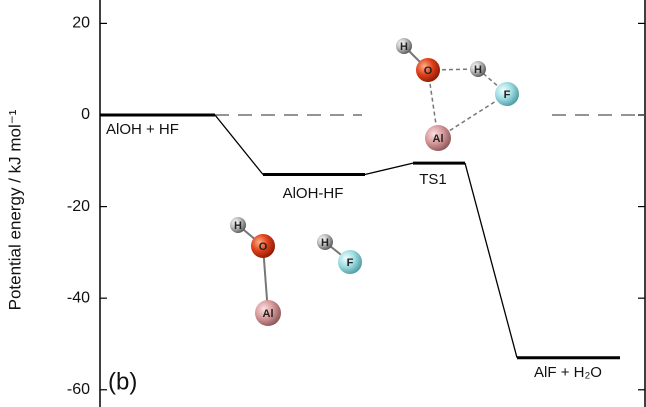  I want to click on y-axis-label: Potential energy / kJ mol⁻¹, so click(14, 209).